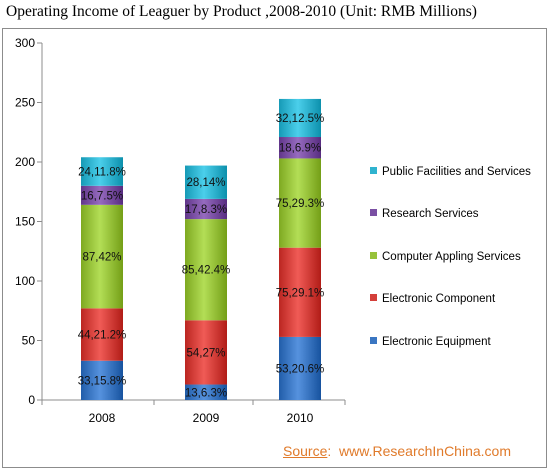  What do you see at coordinates (25, 162) in the screenshot?
I see `y-tick-label: 200` at bounding box center [25, 162].